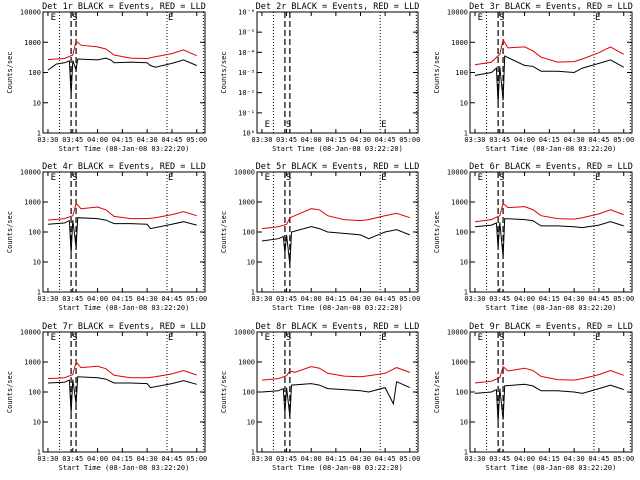 The width and height of the screenshot is (640, 480). Describe the element at coordinates (47, 459) in the screenshot. I see `panel-7-xtick-label: 03:30` at that location.